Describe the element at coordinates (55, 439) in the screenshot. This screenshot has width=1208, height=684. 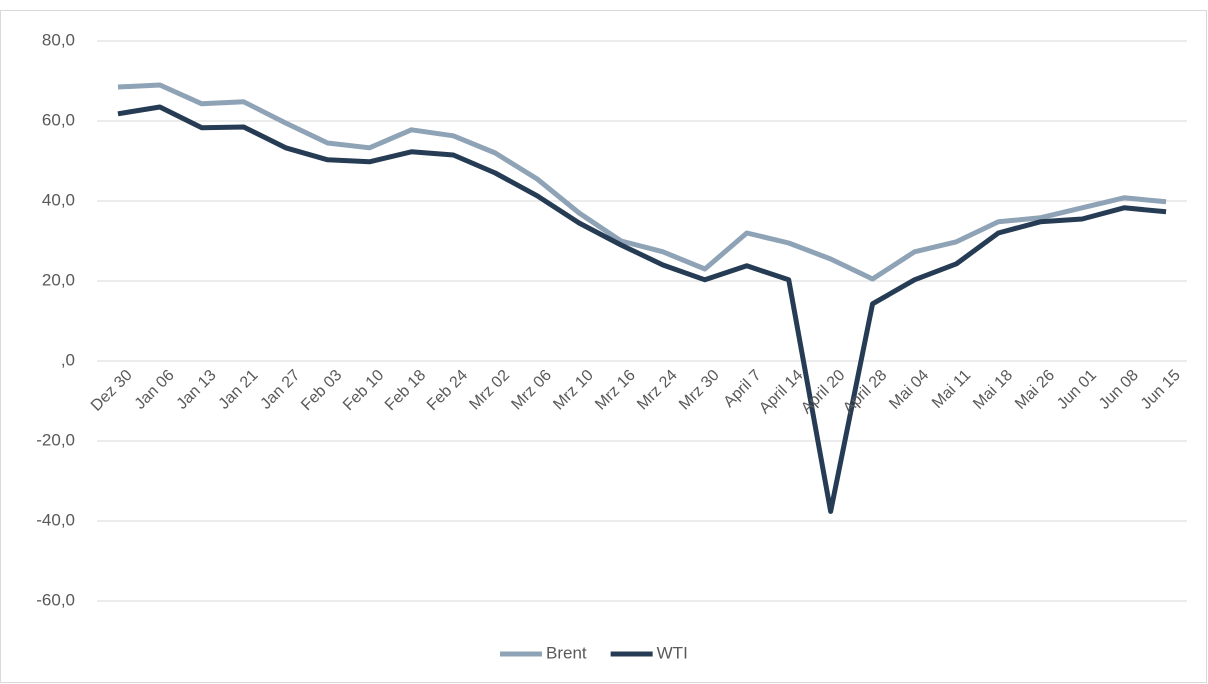
I see `y-tick-label: -20,0` at that location.